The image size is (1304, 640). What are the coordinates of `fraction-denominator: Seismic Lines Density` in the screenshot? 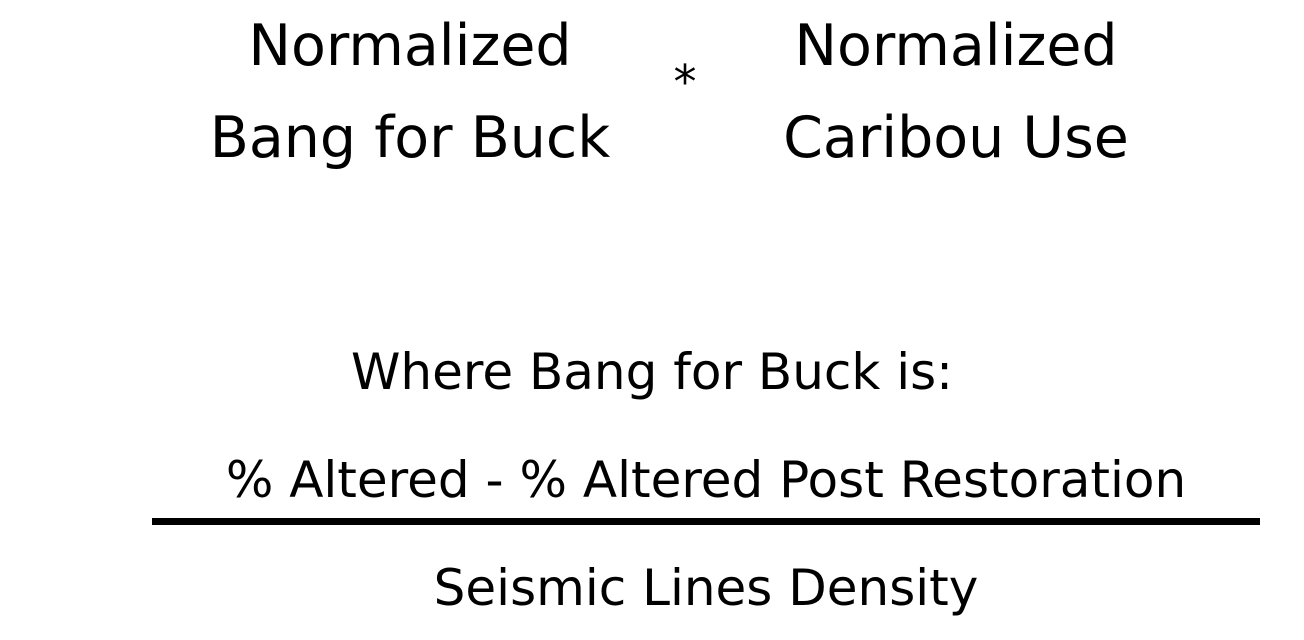 It's located at (706, 588).